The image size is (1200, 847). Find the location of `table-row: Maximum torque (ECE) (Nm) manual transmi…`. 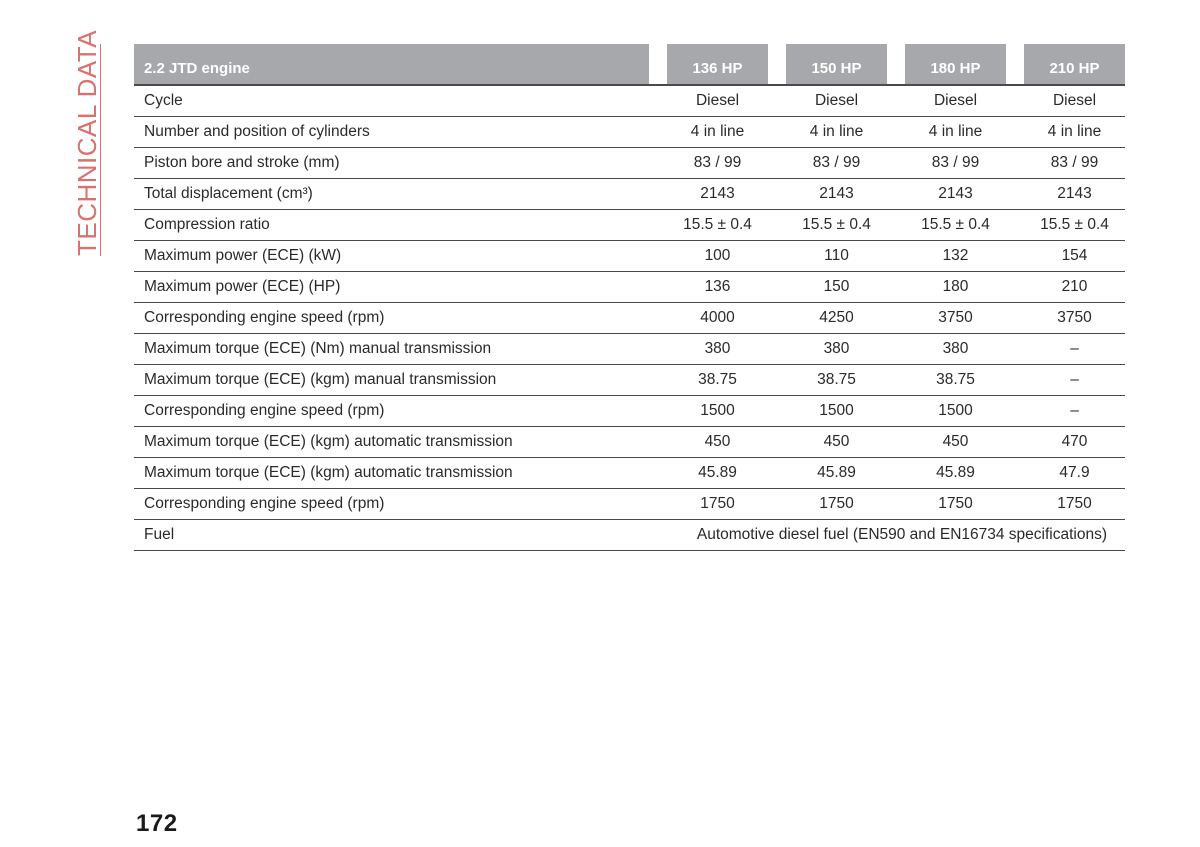

table-row: Maximum torque (ECE) (Nm) manual transmi… is located at coordinates (629, 349).